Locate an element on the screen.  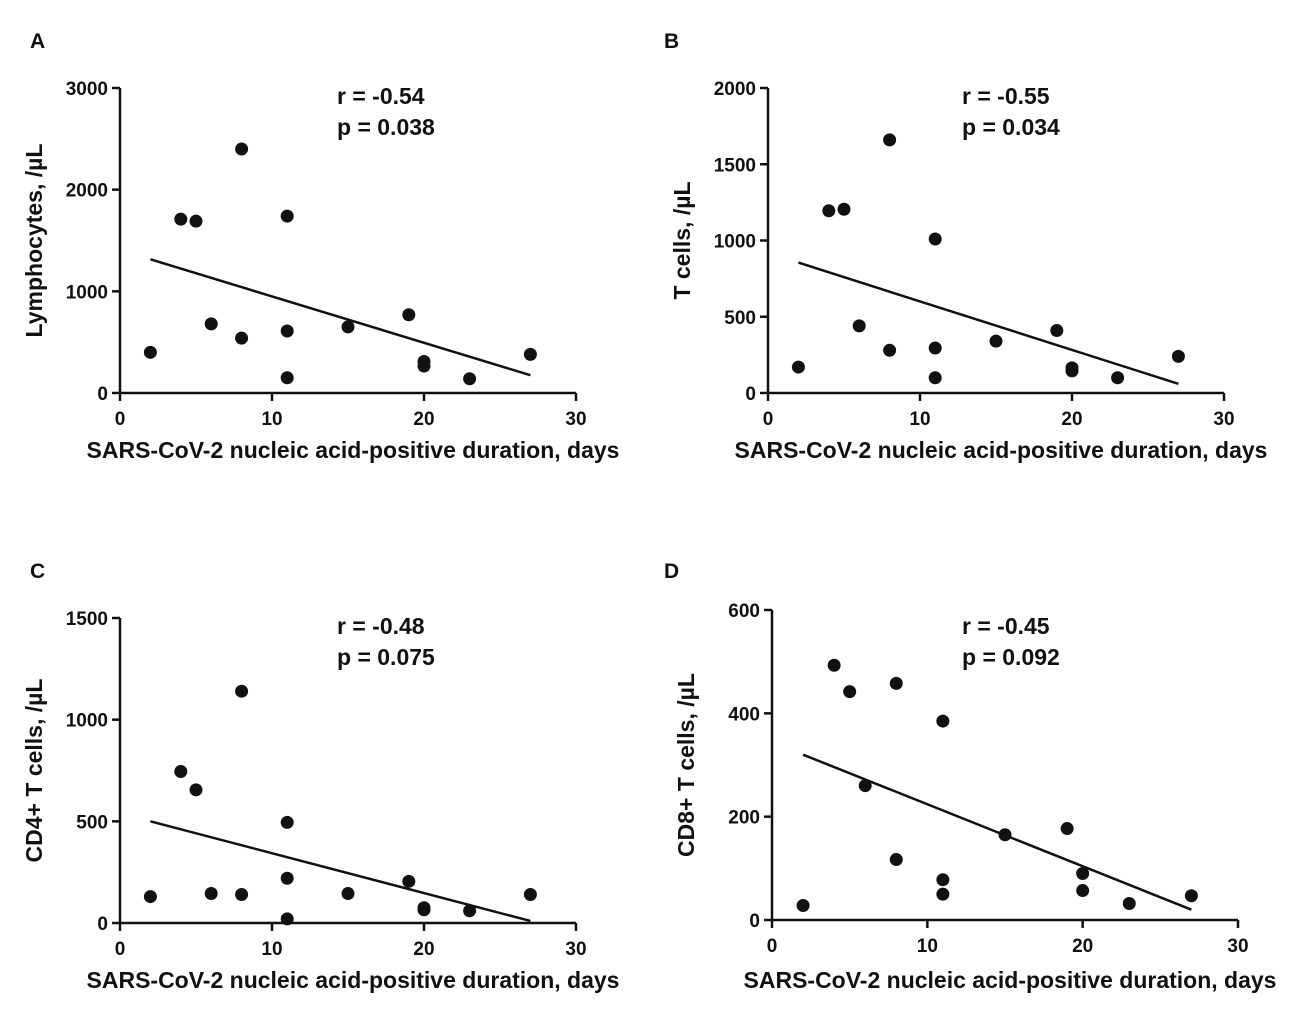
y-axis-label: T cells, /µL is located at coordinates (682, 240).